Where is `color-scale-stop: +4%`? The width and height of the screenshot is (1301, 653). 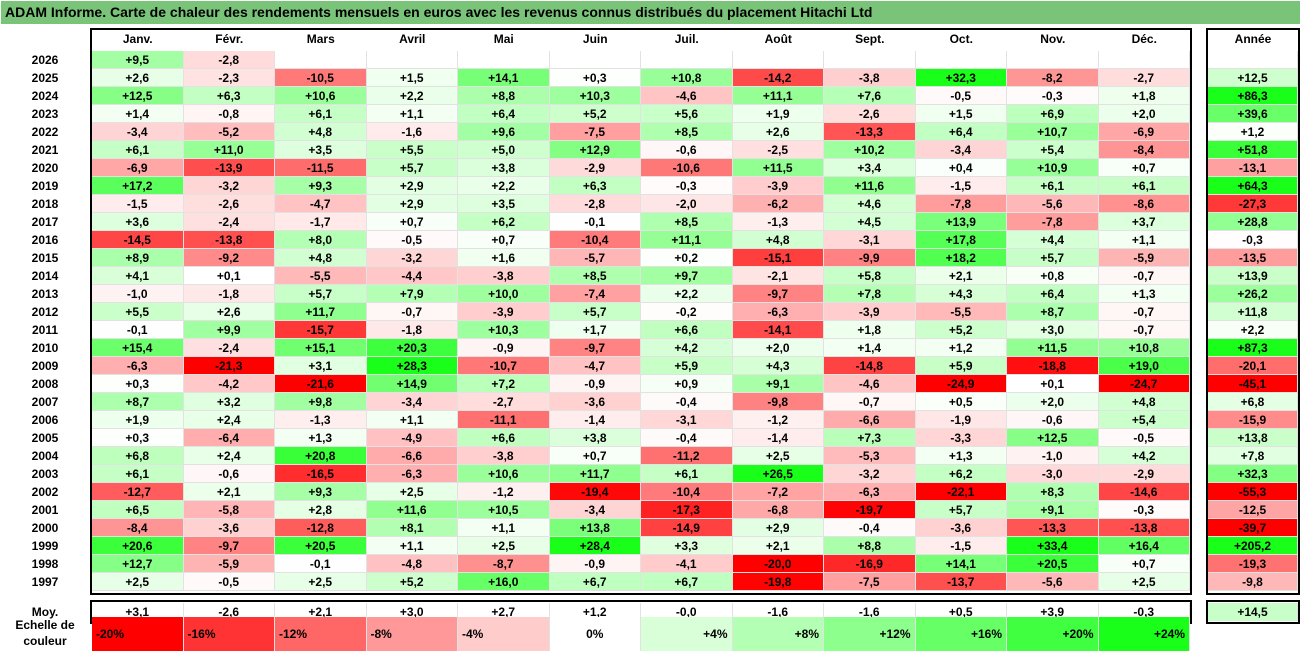 color-scale-stop: +4% is located at coordinates (687, 634).